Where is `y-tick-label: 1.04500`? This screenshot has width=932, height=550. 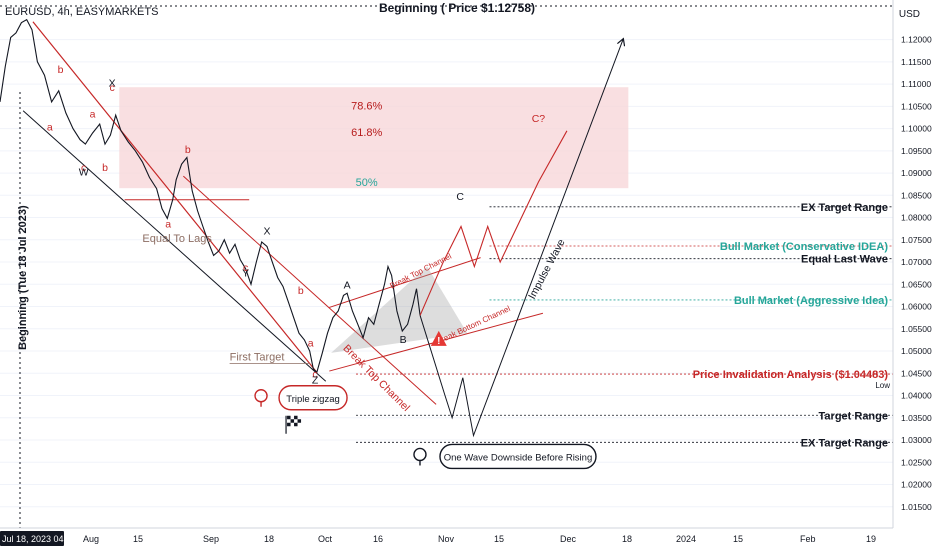
y-tick-label: 1.04500 is located at coordinates (916, 373).